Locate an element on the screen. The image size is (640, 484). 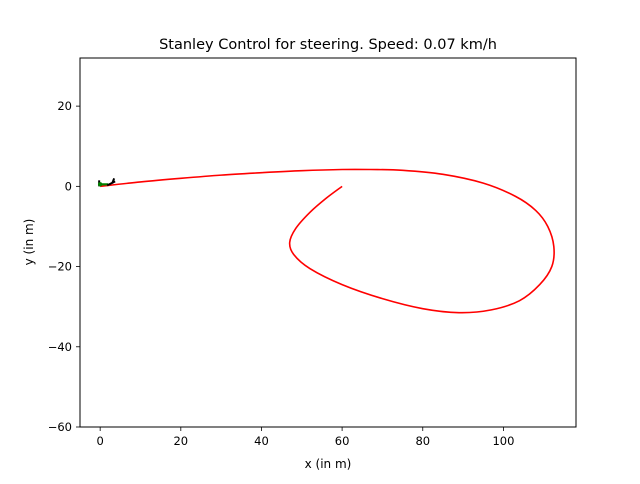
y-axis-label: y (in m) is located at coordinates (29, 242).